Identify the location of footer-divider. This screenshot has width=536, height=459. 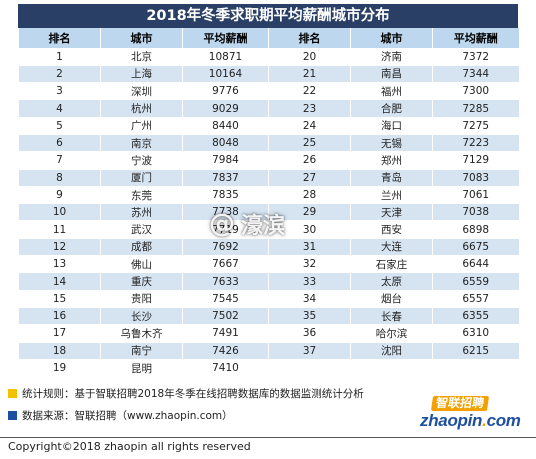
(268, 437).